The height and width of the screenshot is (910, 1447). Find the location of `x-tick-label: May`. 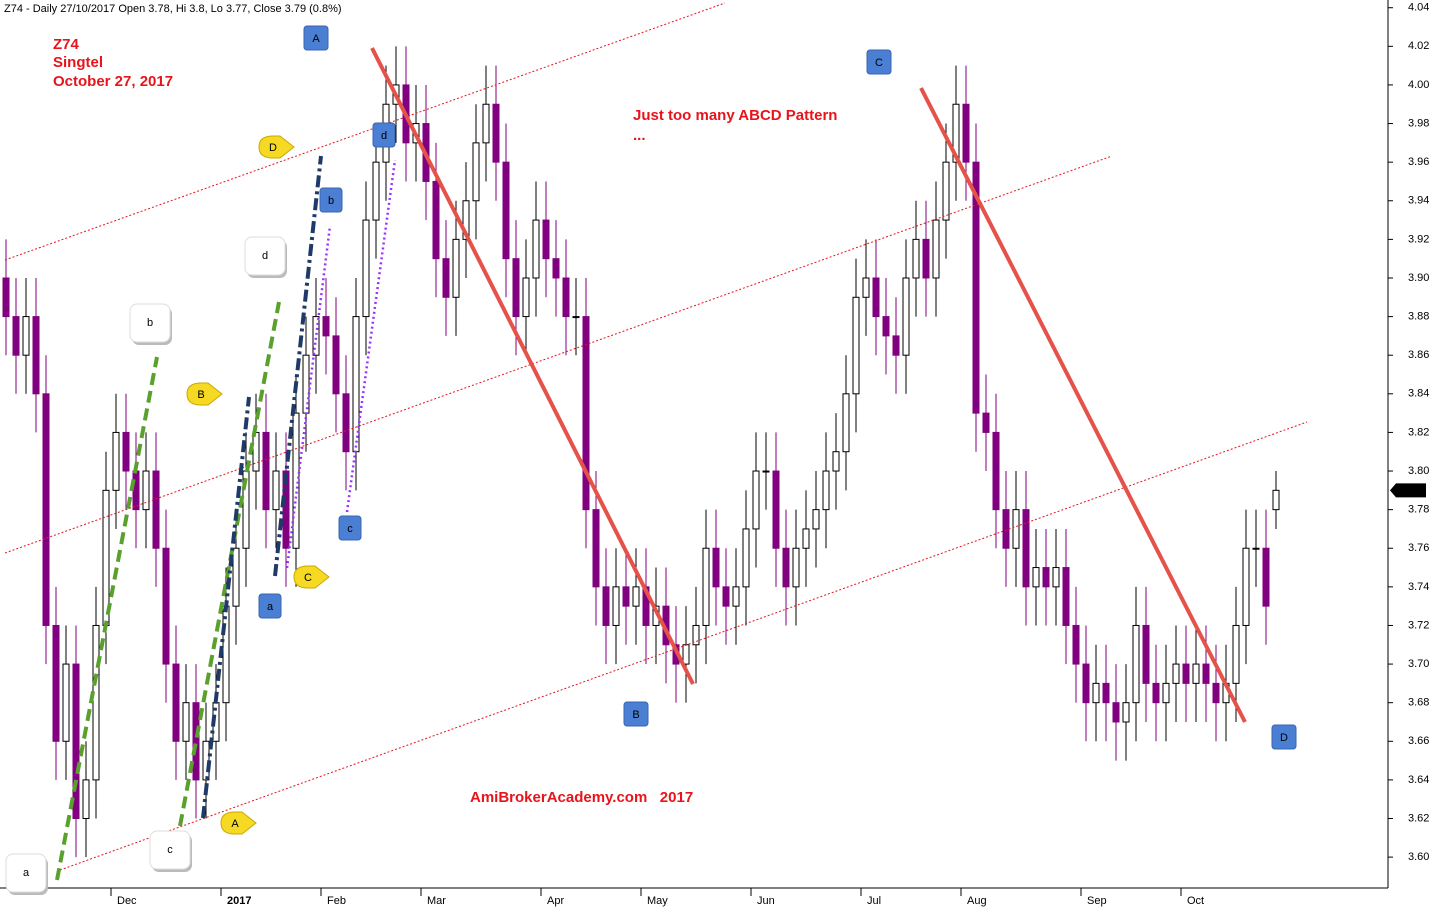

x-tick-label: May is located at coordinates (657, 901).